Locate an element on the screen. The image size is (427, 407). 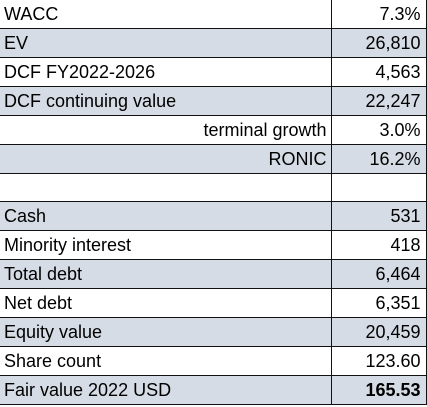
row-label is located at coordinates (166, 187).